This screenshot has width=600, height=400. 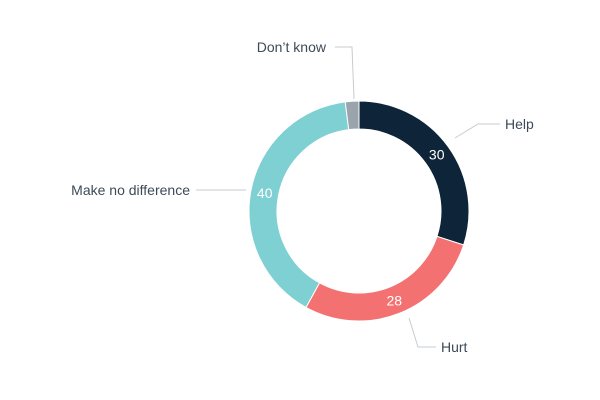 What do you see at coordinates (385, 278) in the screenshot?
I see `slice-hurt` at bounding box center [385, 278].